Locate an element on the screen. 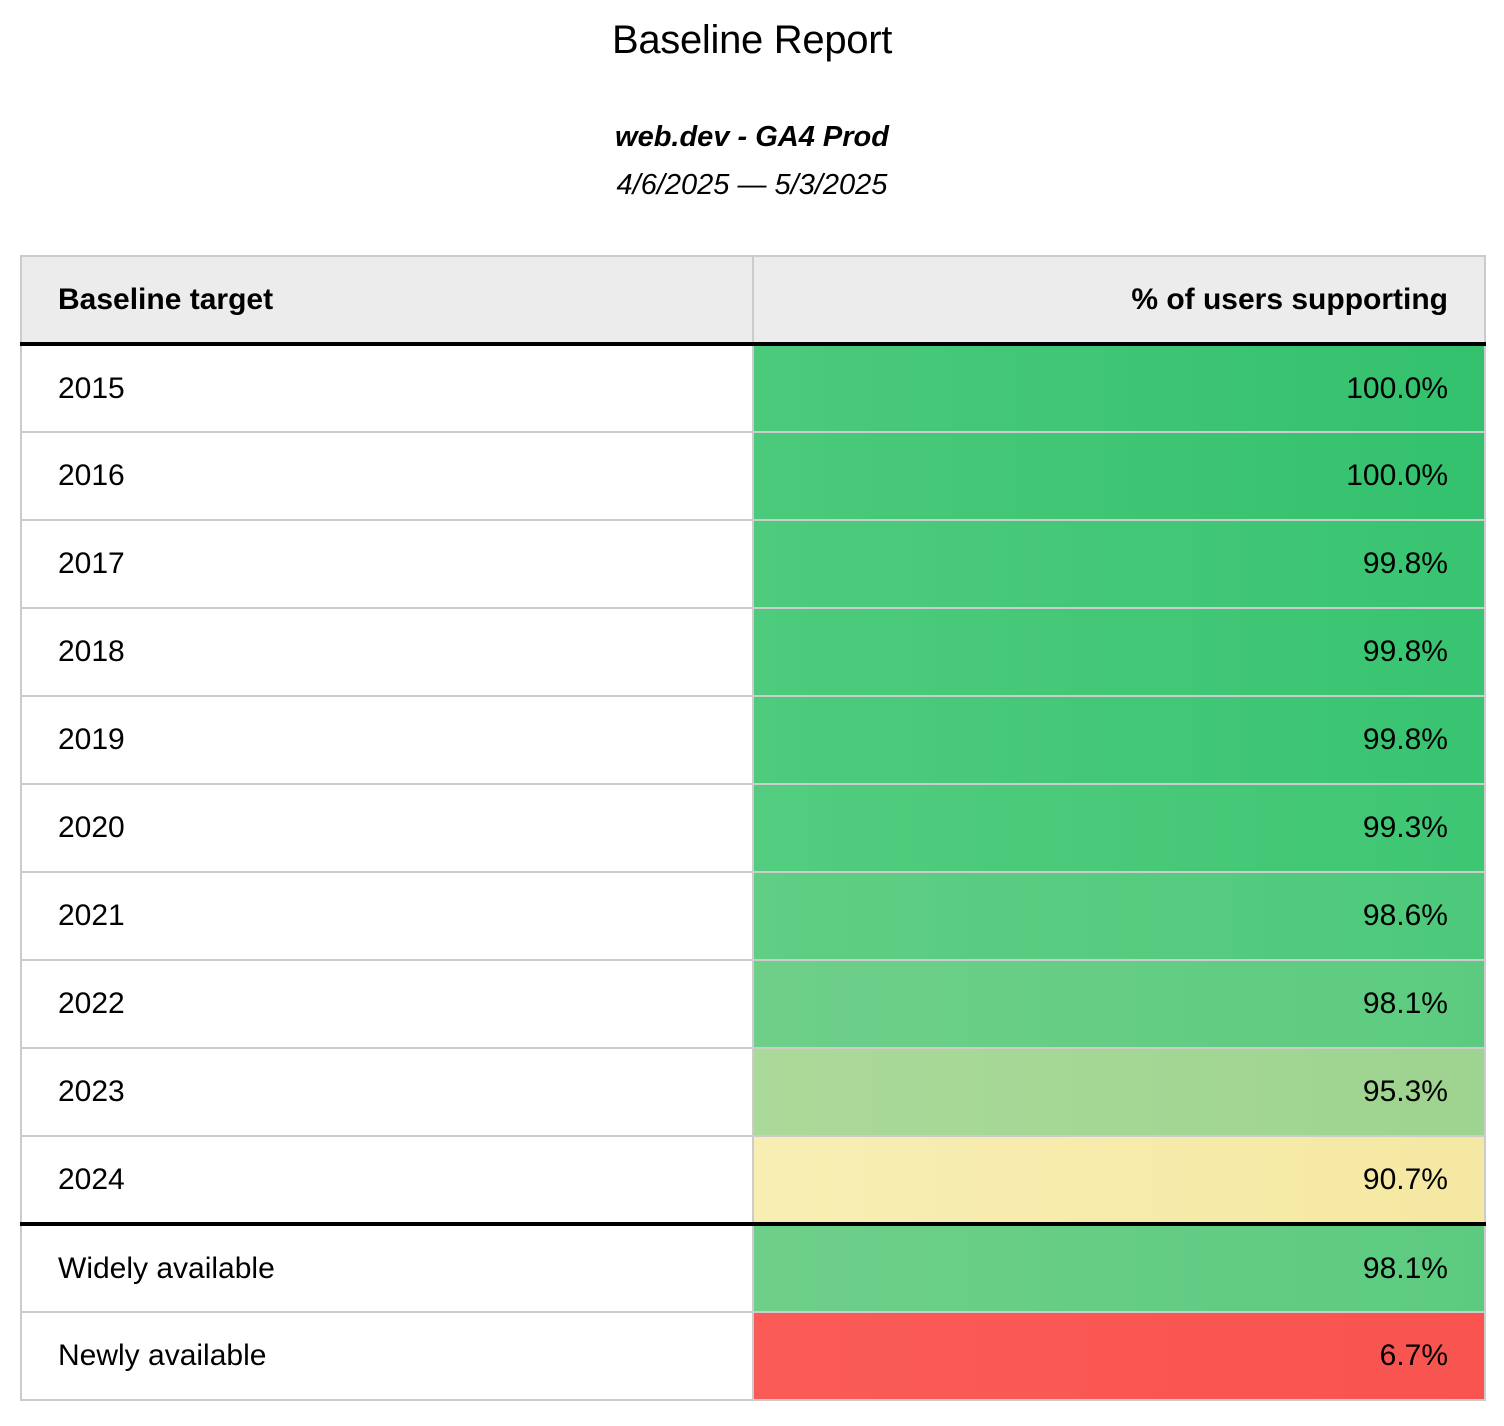 This screenshot has height=1426, width=1504. table-header: Baseline target % of users supporting is located at coordinates (753, 300).